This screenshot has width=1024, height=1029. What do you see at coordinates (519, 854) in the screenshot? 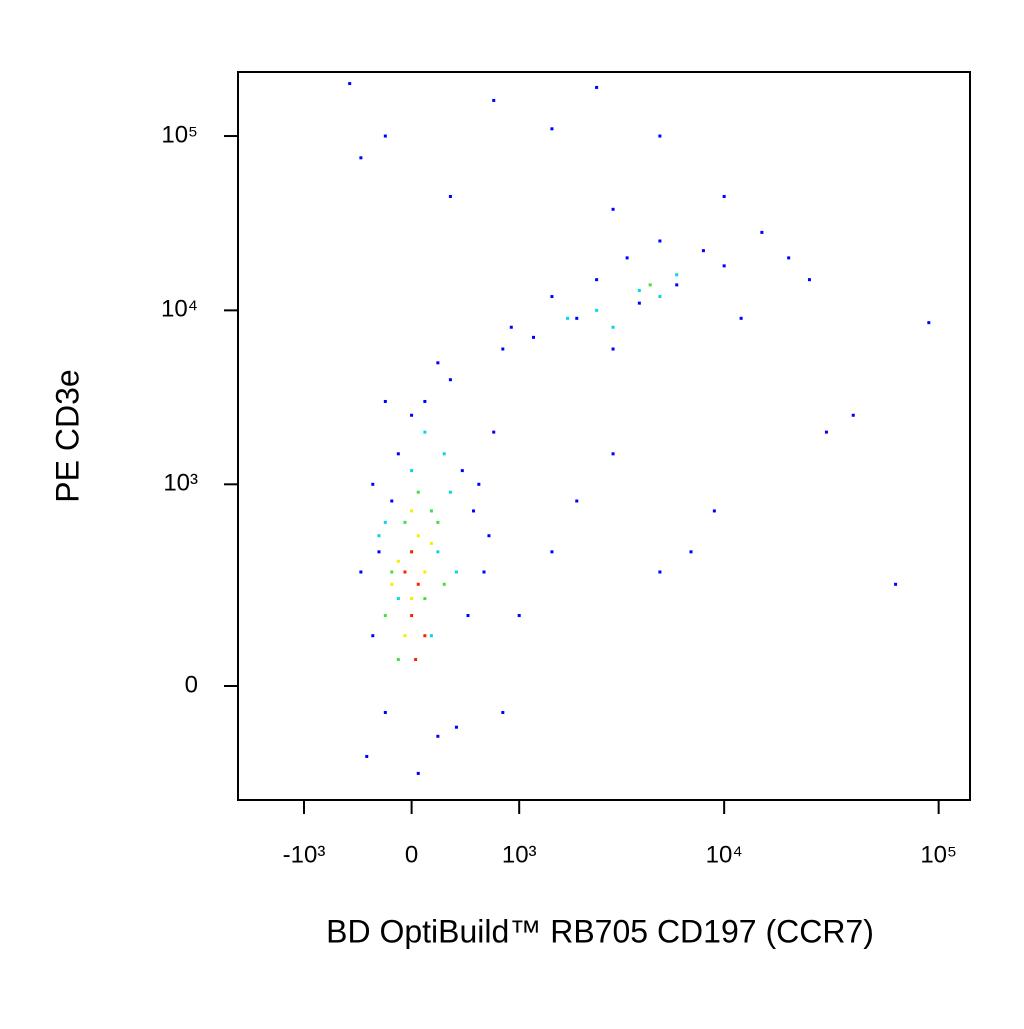
I see `x-tick-label: 10³` at bounding box center [519, 854].